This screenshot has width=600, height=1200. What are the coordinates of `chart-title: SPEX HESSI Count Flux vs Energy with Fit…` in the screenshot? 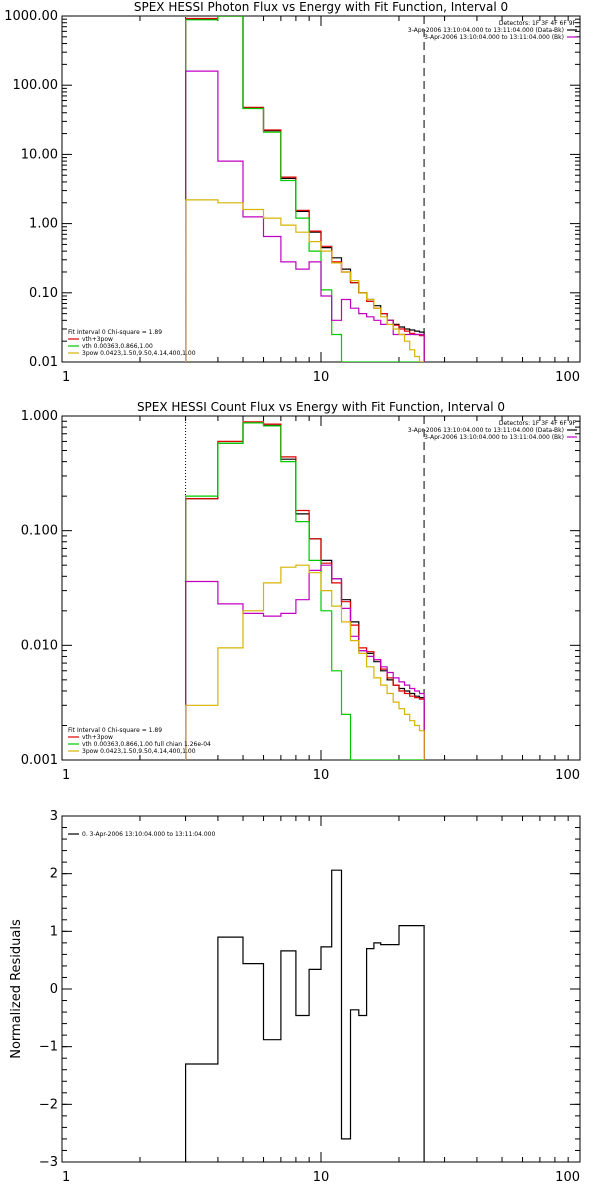 It's located at (321, 407).